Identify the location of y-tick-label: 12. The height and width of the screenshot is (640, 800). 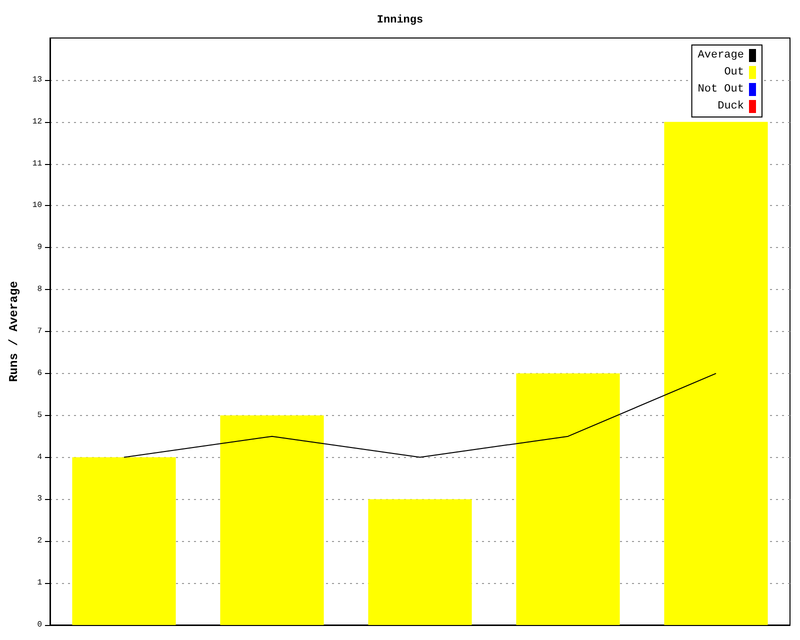
(37, 121).